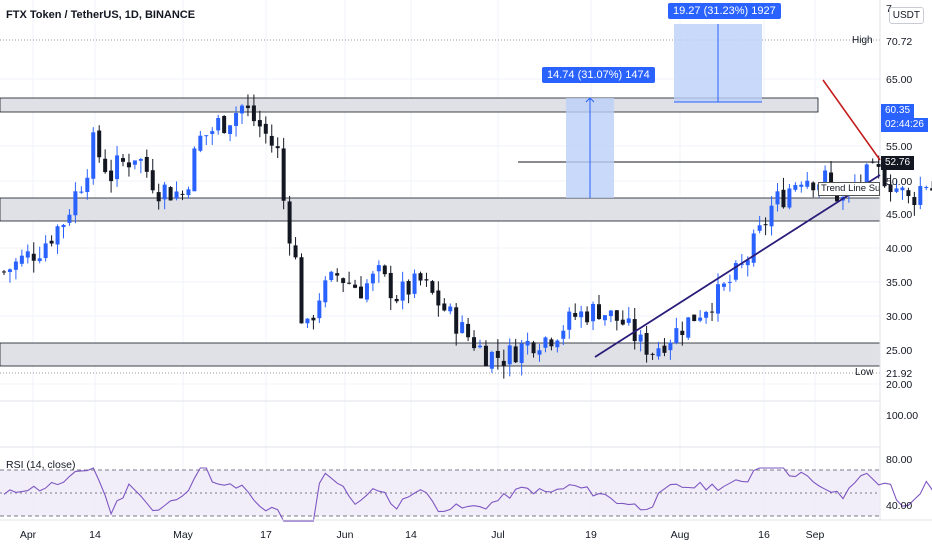 The image size is (932, 550). Describe the element at coordinates (849, 189) in the screenshot. I see `trend-line-label: Trend Line Sup` at that location.